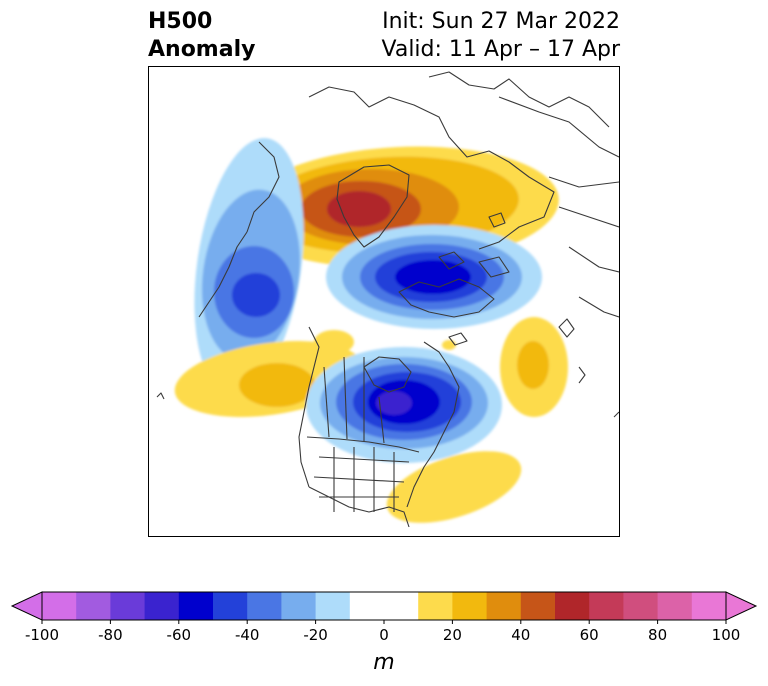 The width and height of the screenshot is (768, 686). I want to click on colorbar, so click(384, 607).